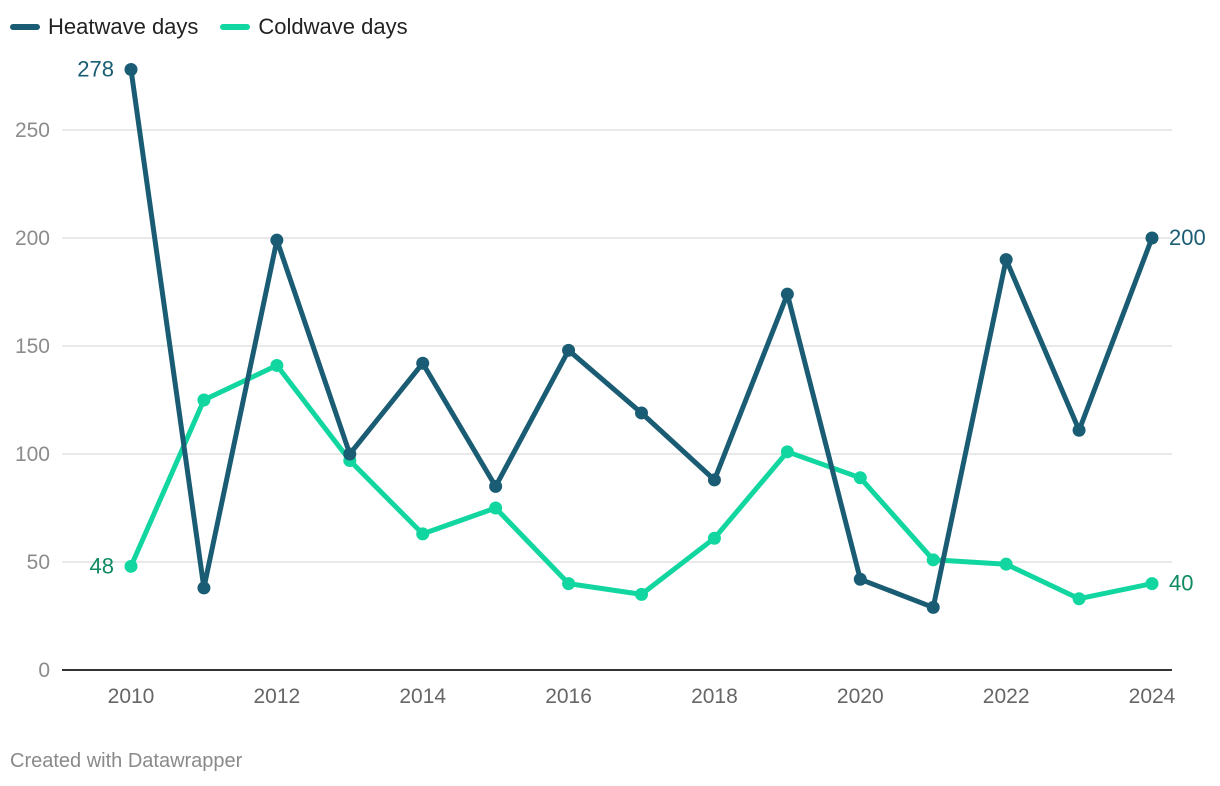 The width and height of the screenshot is (1220, 786). Describe the element at coordinates (422, 696) in the screenshot. I see `x-tick-label: 2014` at that location.